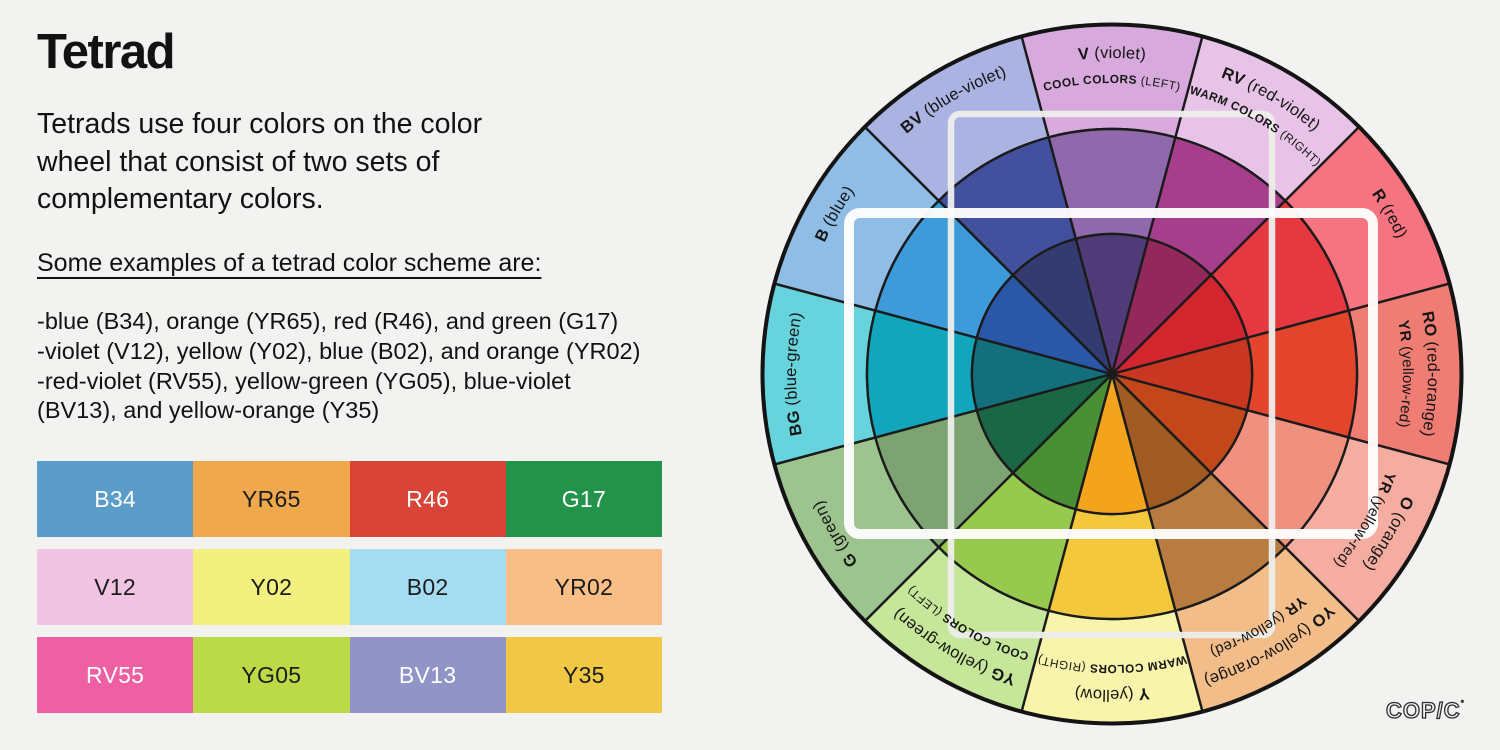 The height and width of the screenshot is (750, 1500). Describe the element at coordinates (818, 374) in the screenshot. I see `wheel-segment-BG-outer-band` at that location.